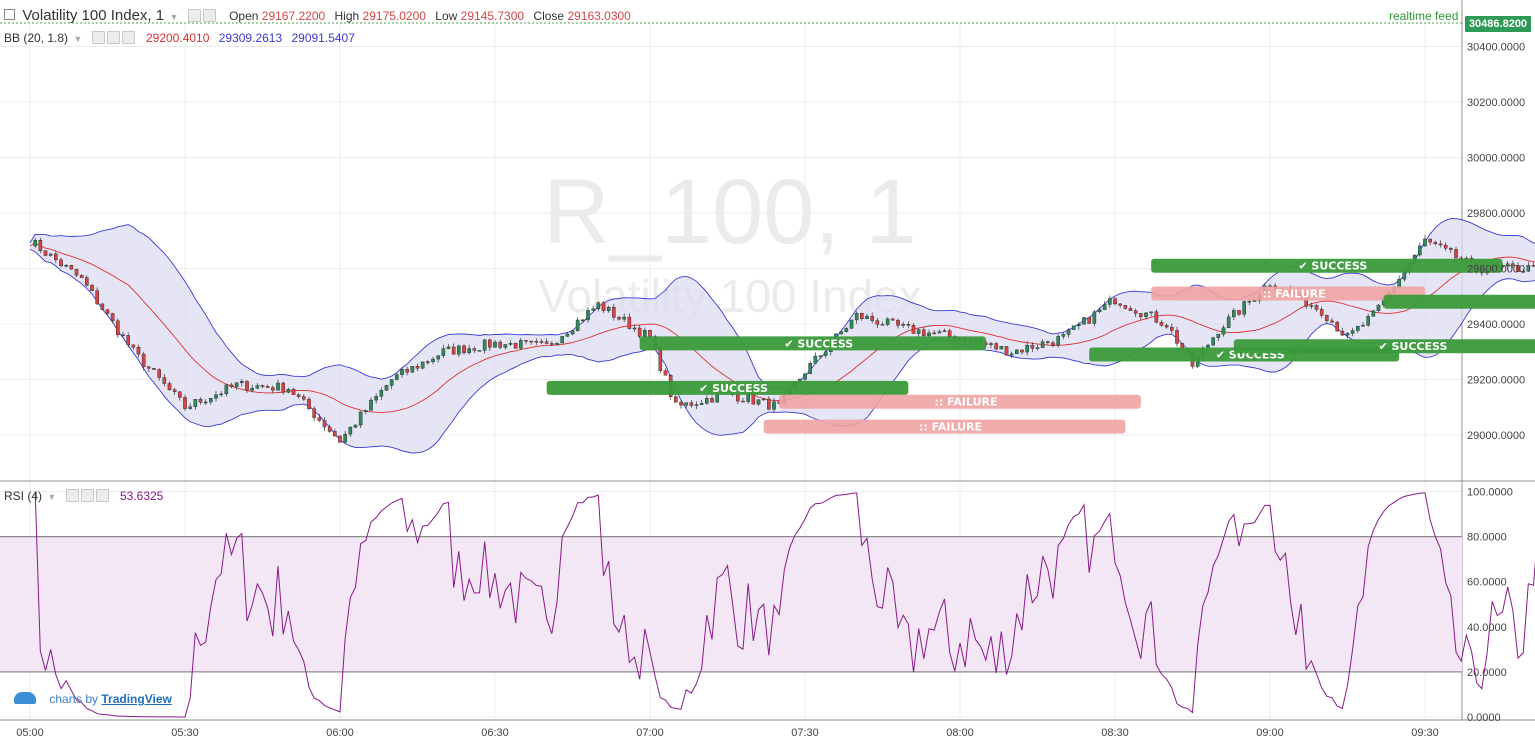 This screenshot has height=742, width=1535. What do you see at coordinates (25, 698) in the screenshot?
I see `tradingview-cloud-icon` at bounding box center [25, 698].